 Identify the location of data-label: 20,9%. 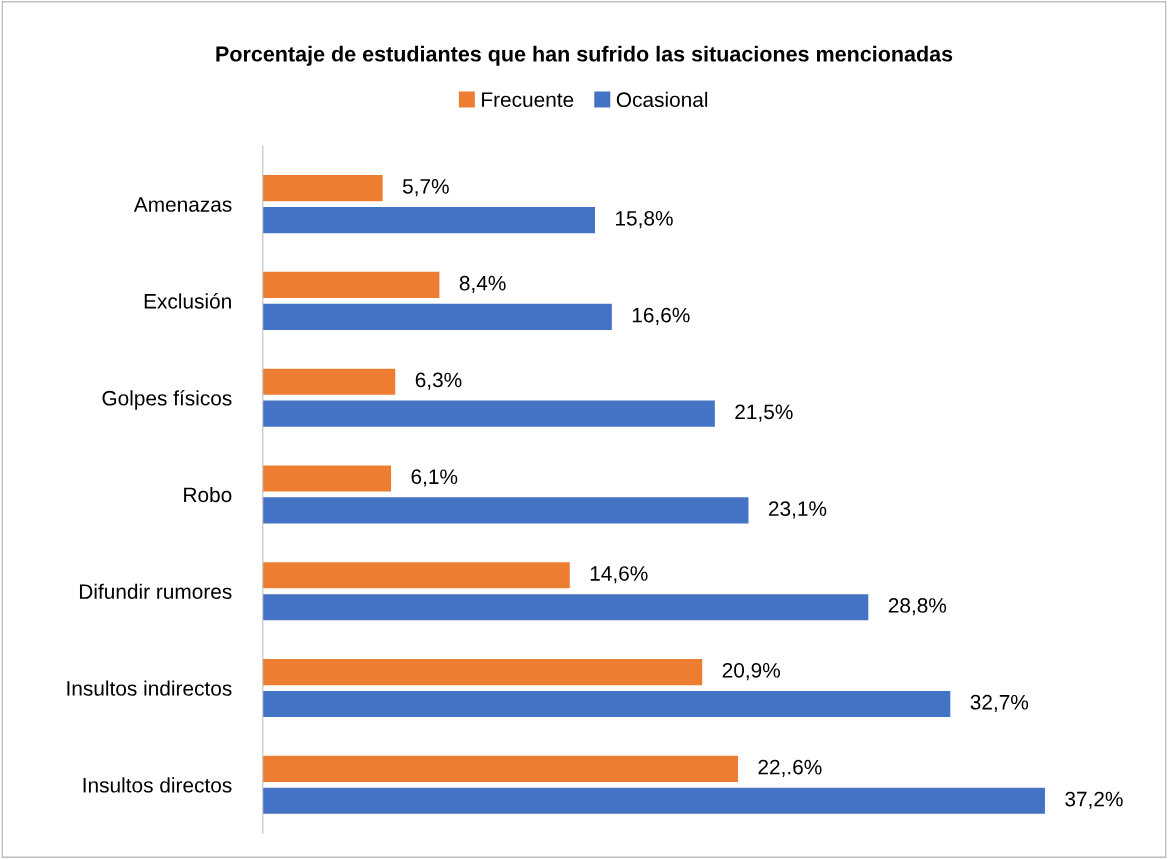
(751, 671).